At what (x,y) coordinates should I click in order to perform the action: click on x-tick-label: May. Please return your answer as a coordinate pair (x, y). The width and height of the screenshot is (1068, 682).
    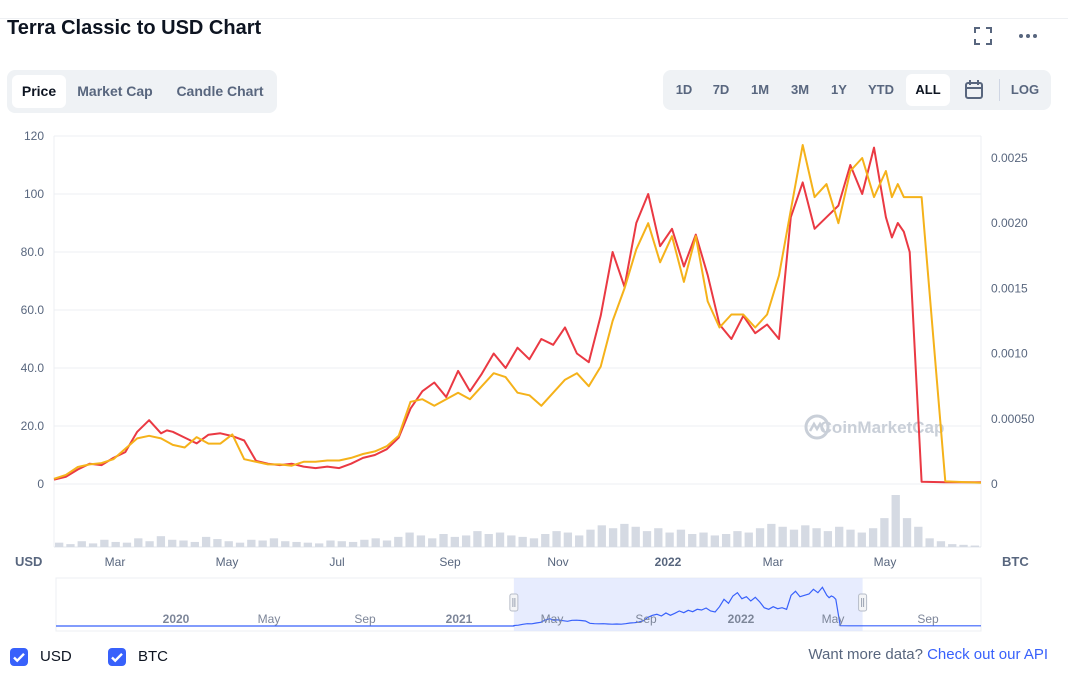
    Looking at the image, I should click on (227, 562).